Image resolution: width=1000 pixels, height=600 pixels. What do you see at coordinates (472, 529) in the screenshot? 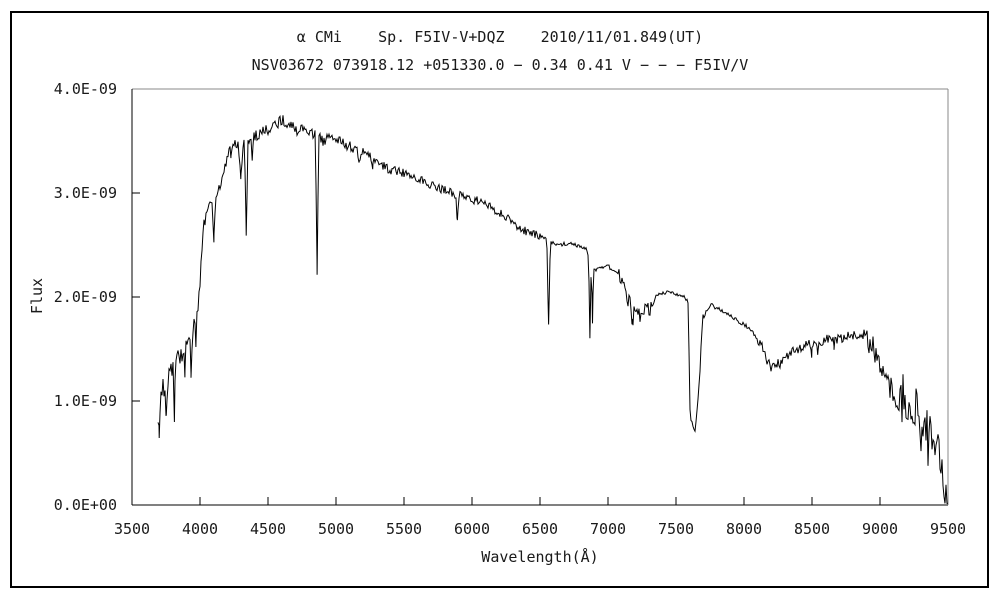
I see `x-tick-label: 6000` at bounding box center [472, 529].